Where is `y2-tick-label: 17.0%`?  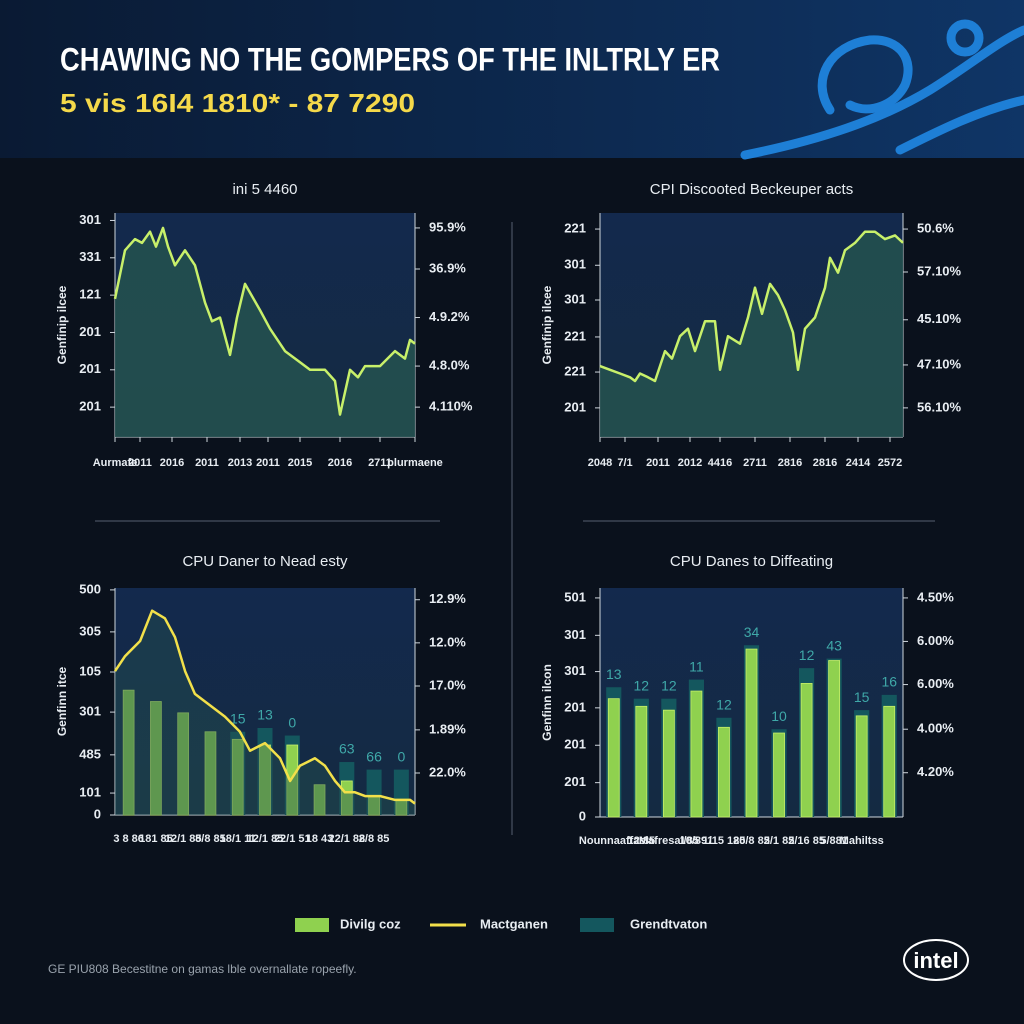 y2-tick-label: 17.0% is located at coordinates (447, 684).